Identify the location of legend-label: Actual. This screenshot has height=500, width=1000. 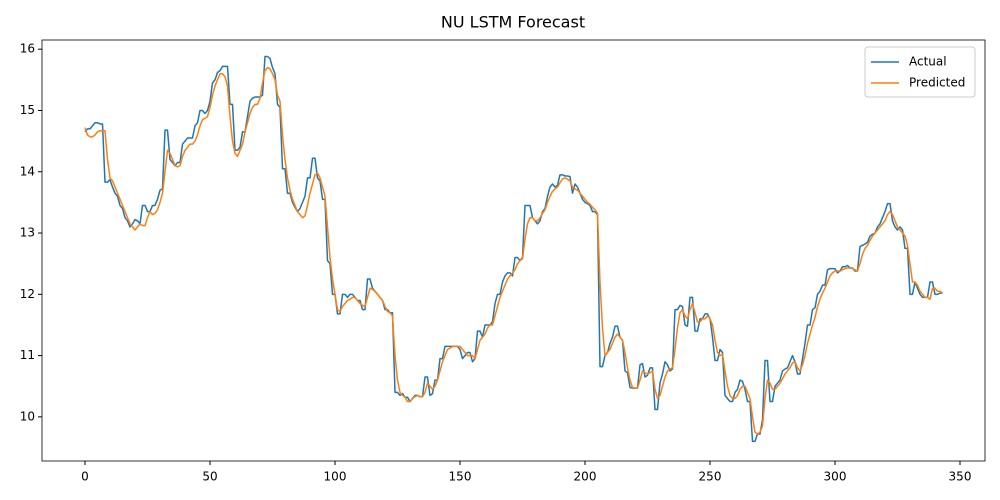
(928, 62).